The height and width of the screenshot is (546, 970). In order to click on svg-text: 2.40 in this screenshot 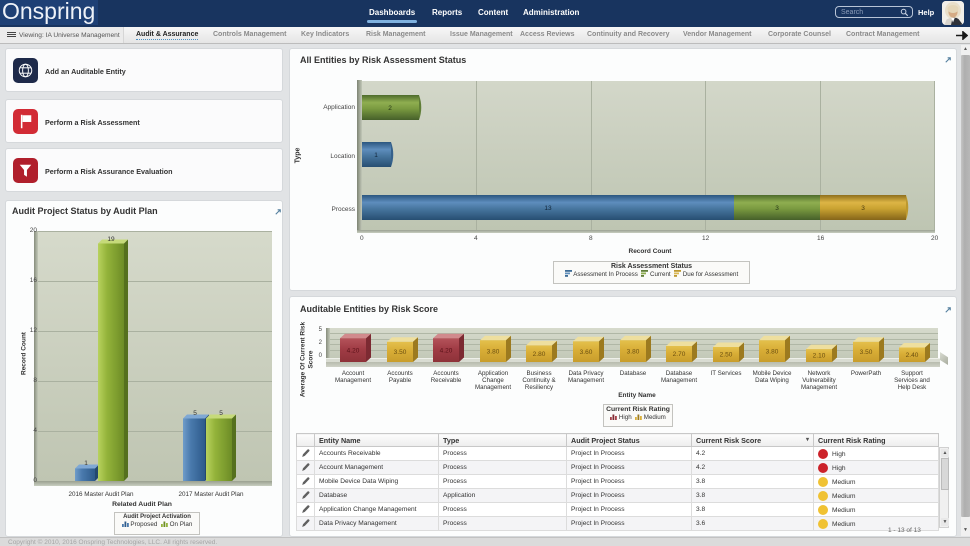, I will do `click(912, 355)`.